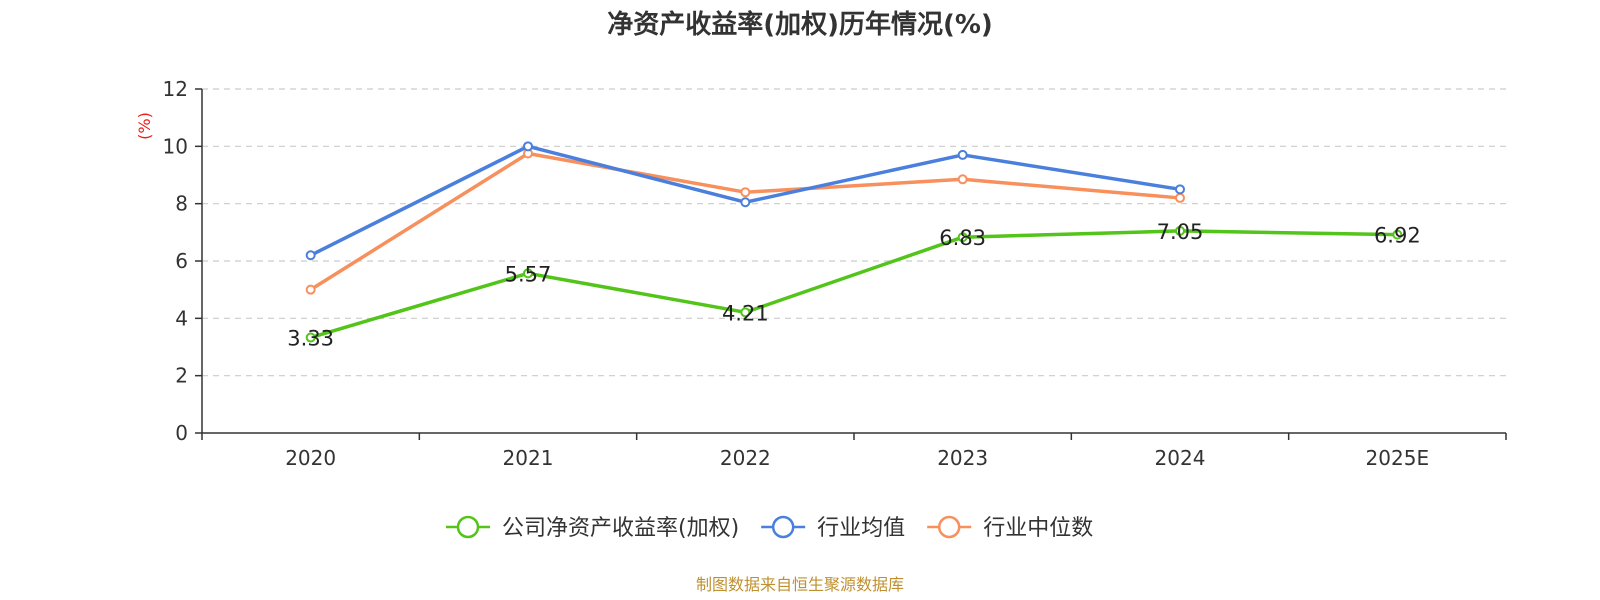  I want to click on y-tick-label: 2, so click(181, 376).